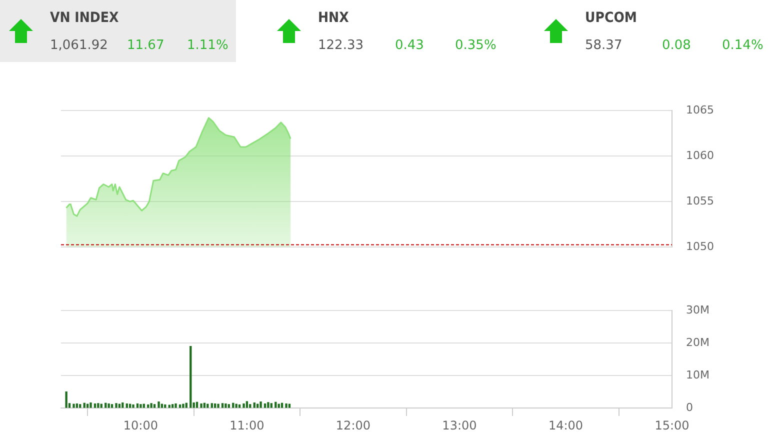  What do you see at coordinates (247, 425) in the screenshot?
I see `x-tick-label: 11:00` at bounding box center [247, 425].